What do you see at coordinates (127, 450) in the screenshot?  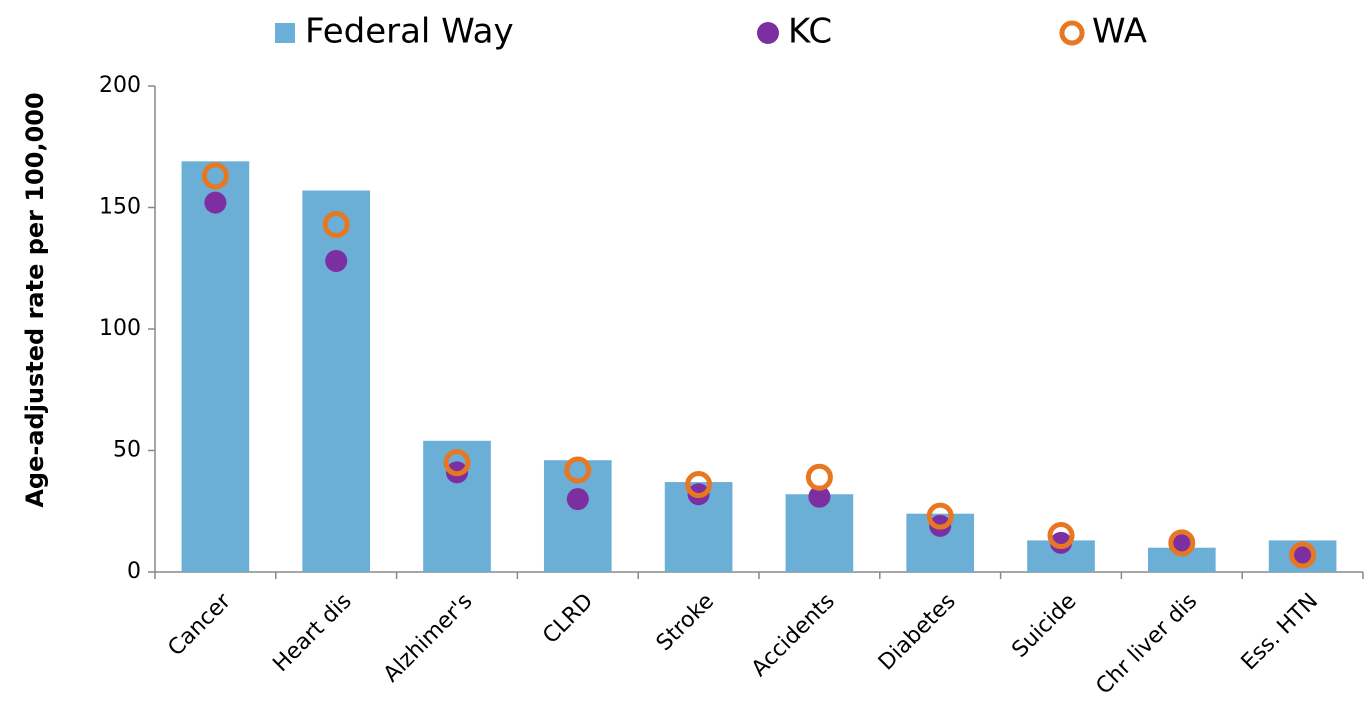 I see `y-tick-label: 50` at bounding box center [127, 450].